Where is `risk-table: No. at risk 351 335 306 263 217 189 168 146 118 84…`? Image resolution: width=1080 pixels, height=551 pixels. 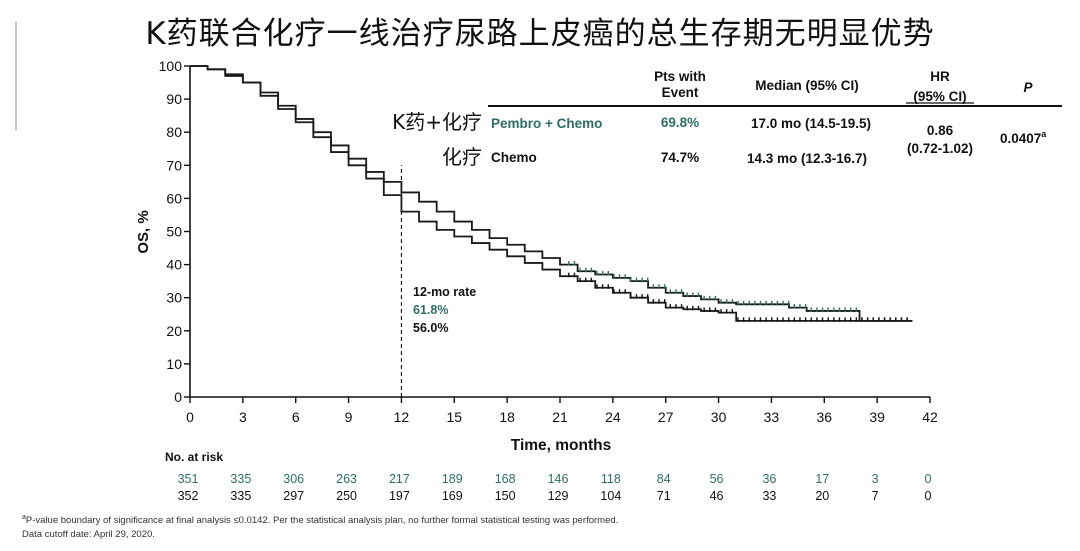
risk-table: No. at risk 351 335 306 263 217 189 168 146 118 84… is located at coordinates (548, 476).